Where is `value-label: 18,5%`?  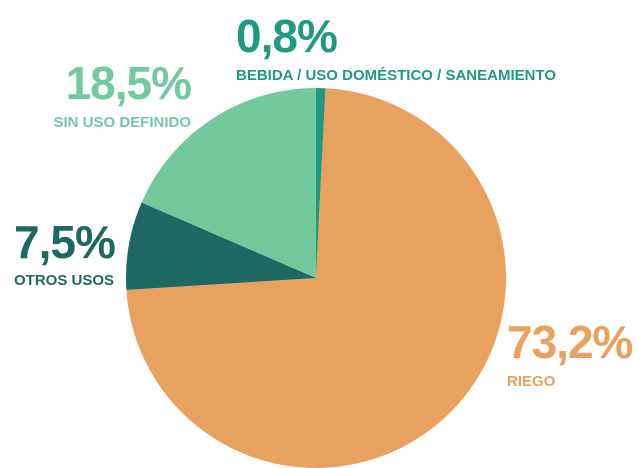 value-label: 18,5% is located at coordinates (129, 83).